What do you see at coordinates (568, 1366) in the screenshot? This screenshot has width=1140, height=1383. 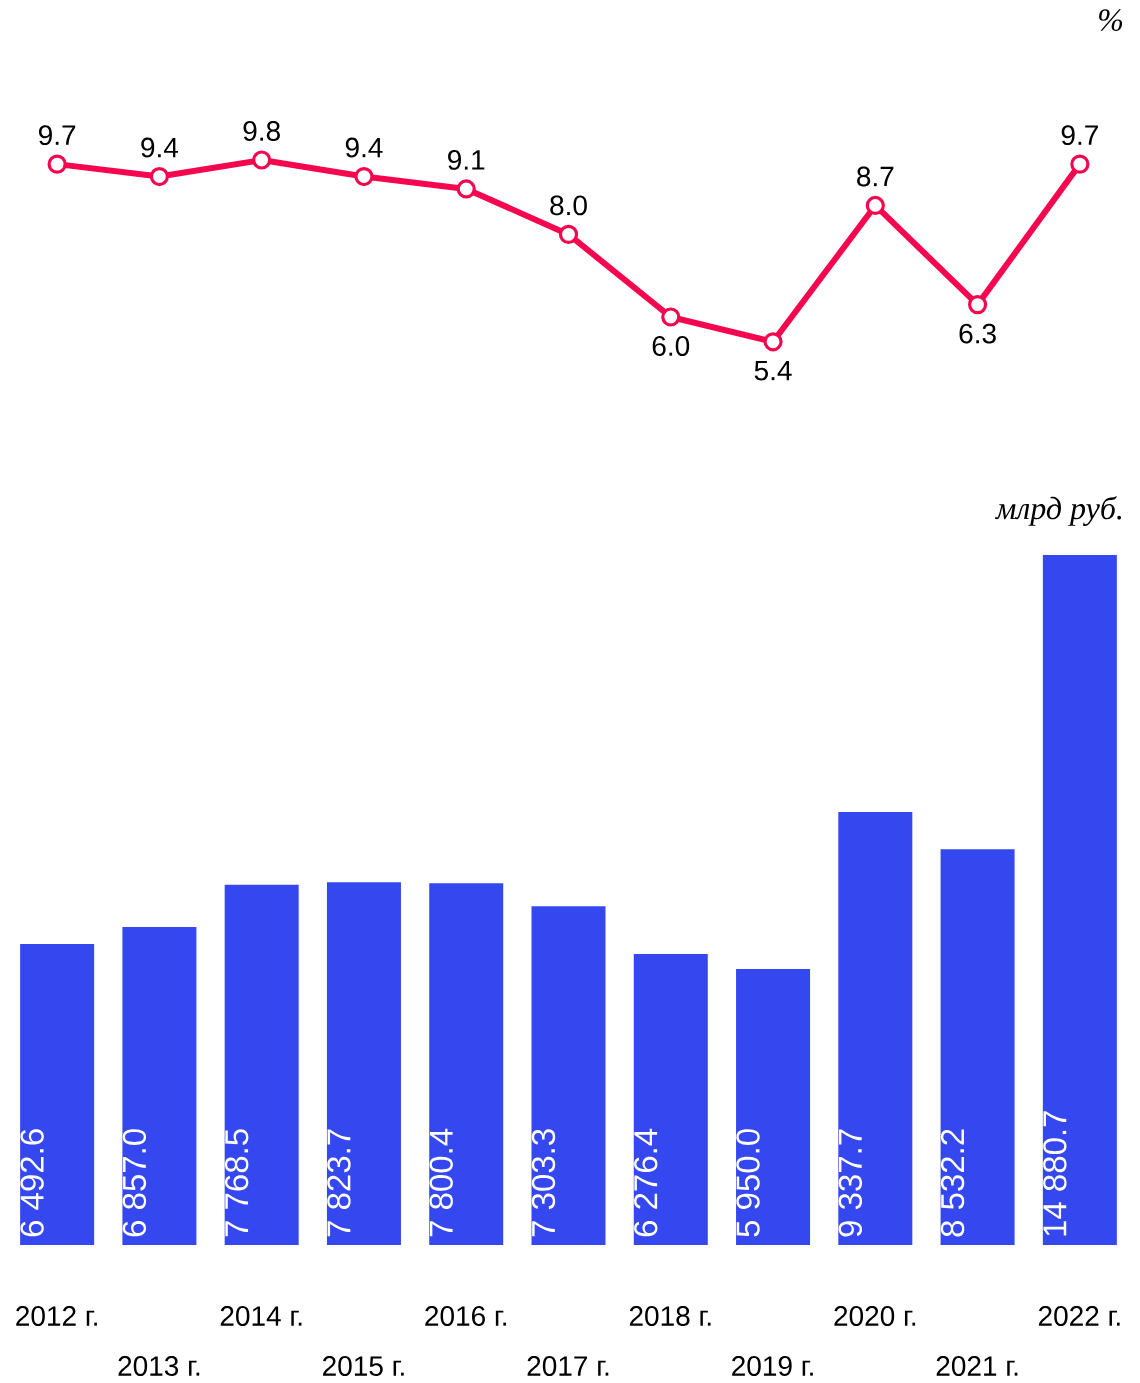 I see `x-tick-label: 2017 г.` at bounding box center [568, 1366].